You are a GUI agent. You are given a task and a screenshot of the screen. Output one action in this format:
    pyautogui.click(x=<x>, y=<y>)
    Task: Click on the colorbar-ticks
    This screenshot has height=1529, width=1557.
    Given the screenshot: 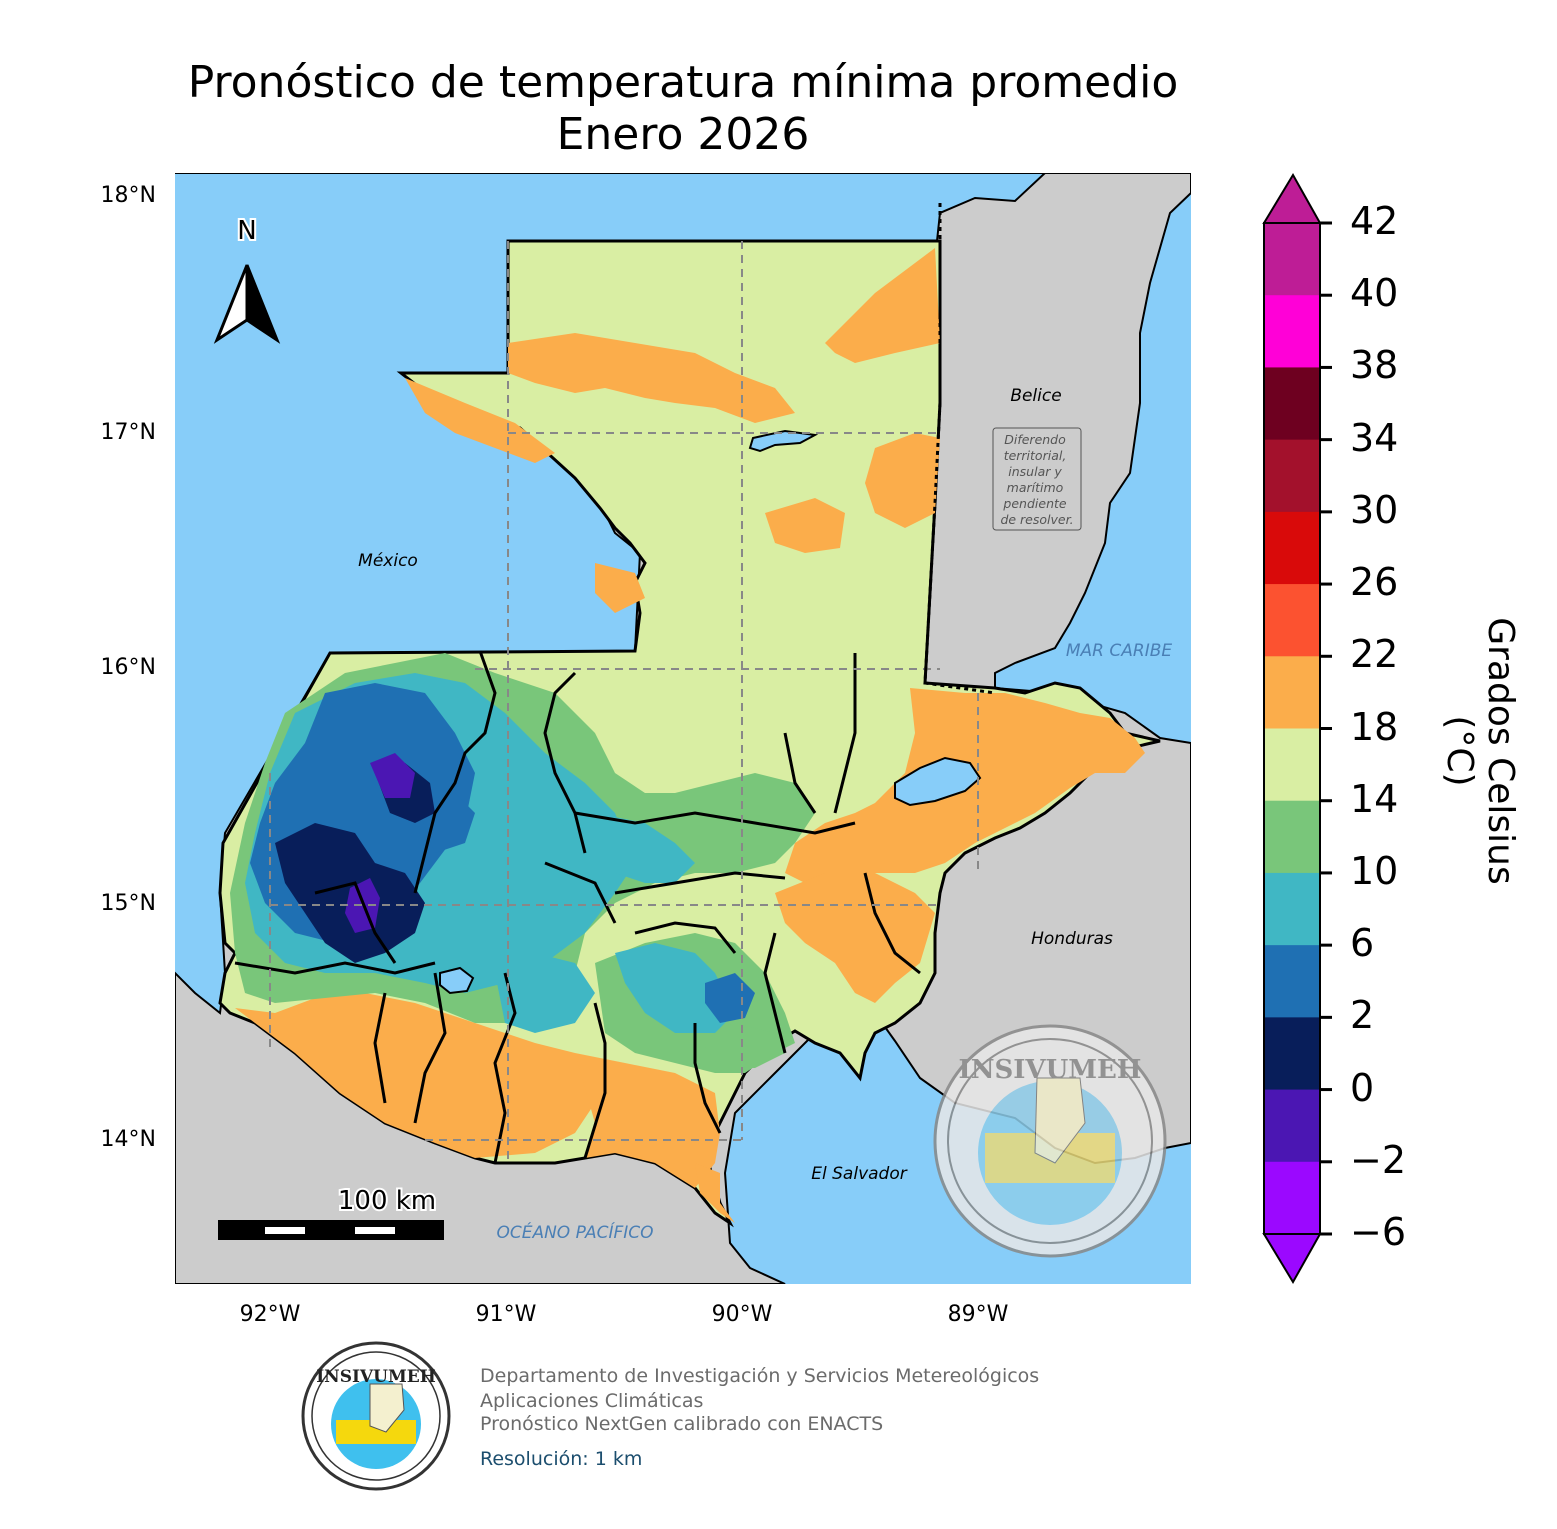 What is the action you would take?
    pyautogui.click(x=1326, y=728)
    